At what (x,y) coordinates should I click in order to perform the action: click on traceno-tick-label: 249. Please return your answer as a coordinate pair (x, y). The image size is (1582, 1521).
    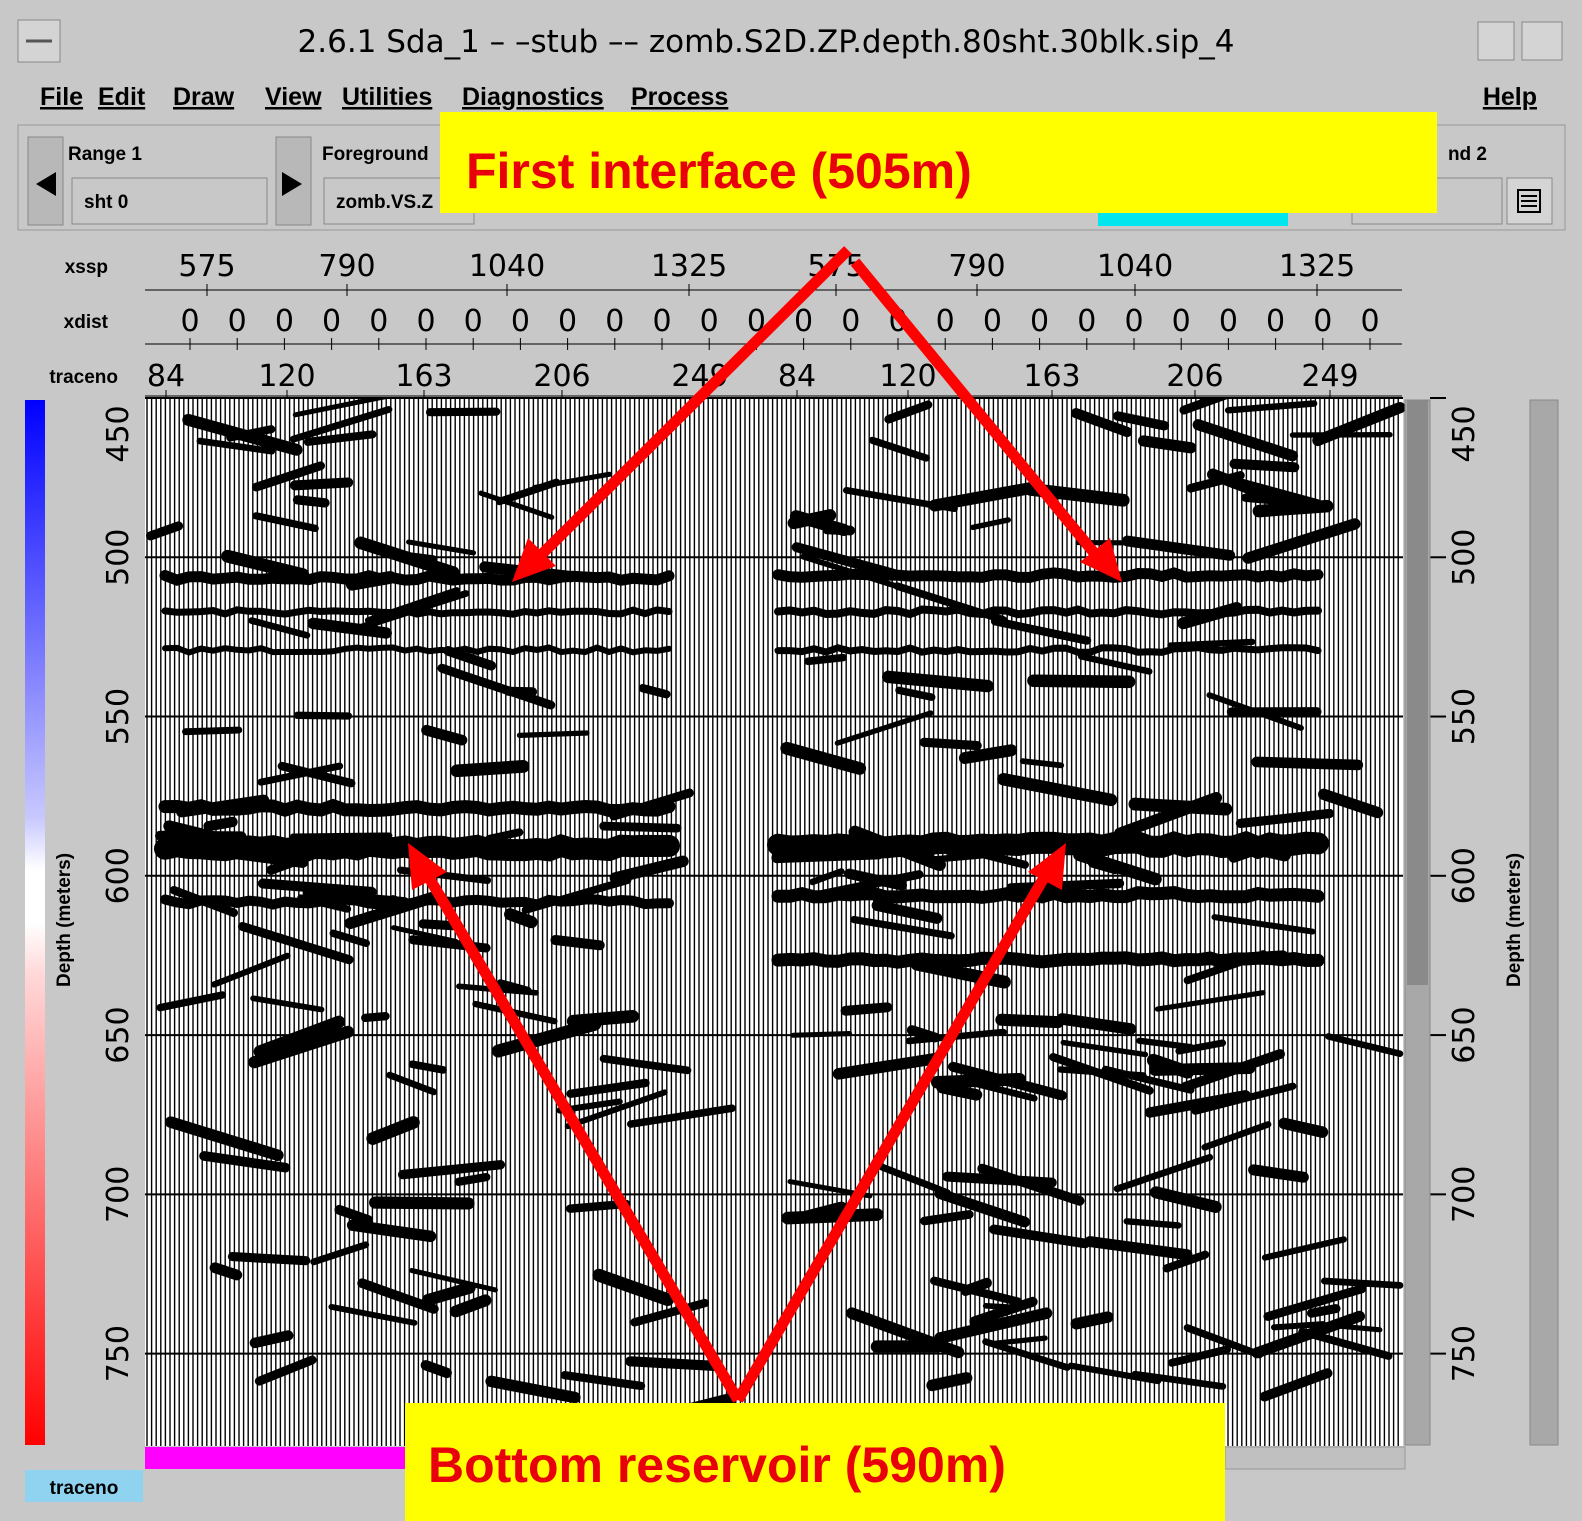
    Looking at the image, I should click on (1329, 376).